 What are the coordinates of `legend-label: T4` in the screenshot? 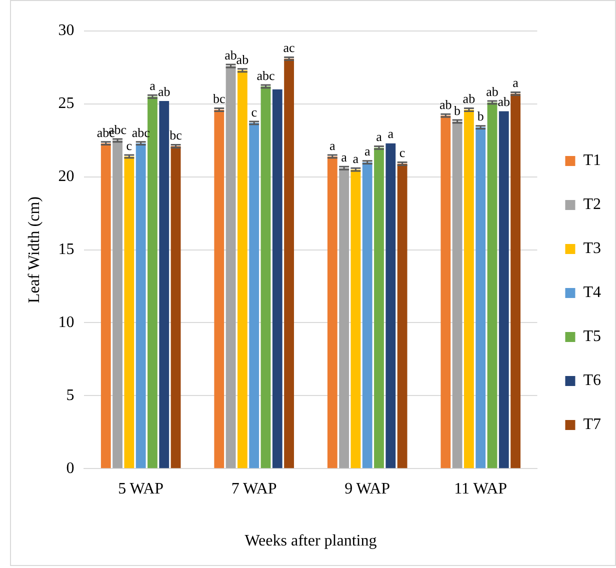 It's located at (592, 293).